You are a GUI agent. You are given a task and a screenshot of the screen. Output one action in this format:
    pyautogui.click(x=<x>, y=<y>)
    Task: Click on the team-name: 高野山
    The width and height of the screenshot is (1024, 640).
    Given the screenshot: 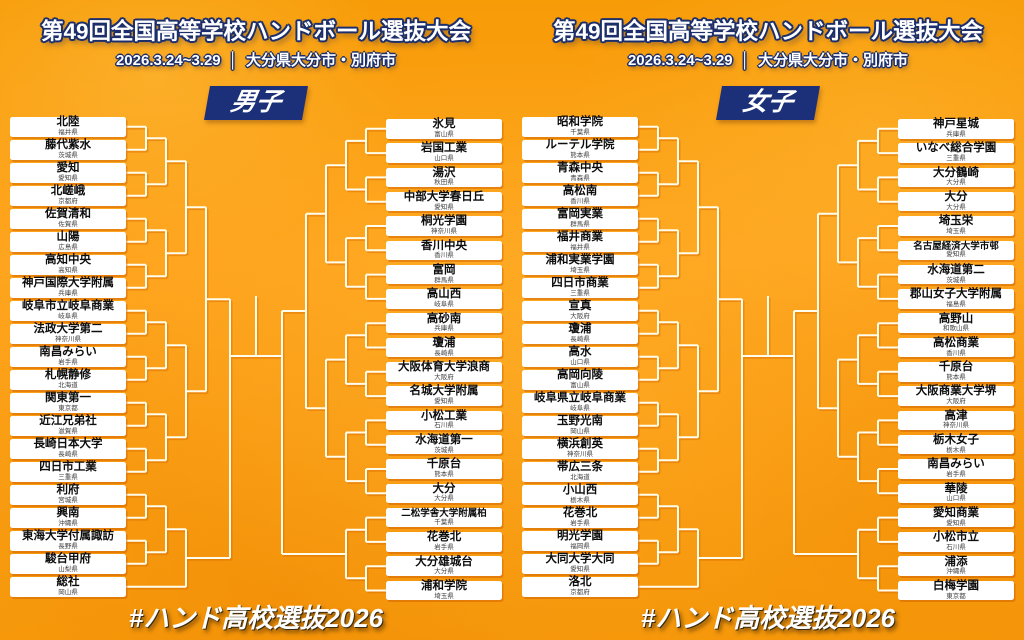 What is the action you would take?
    pyautogui.click(x=956, y=318)
    